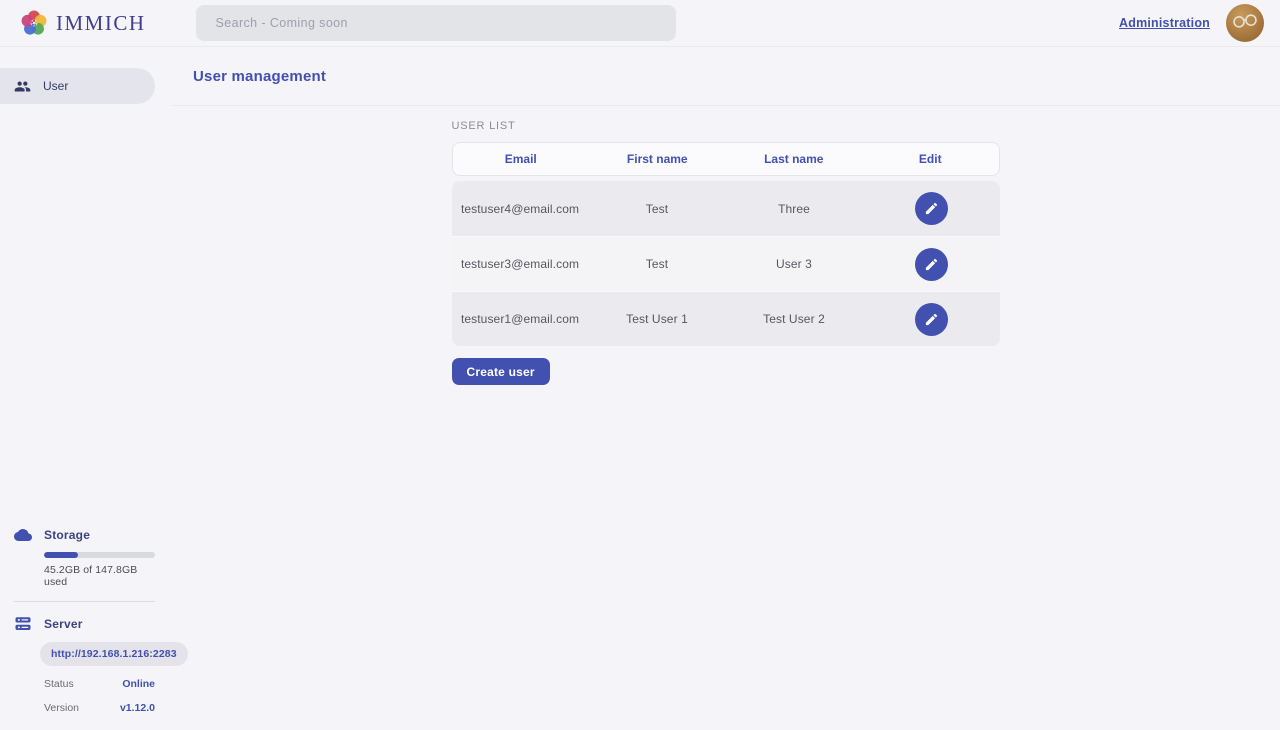  I want to click on storage-title: Storage, so click(67, 535).